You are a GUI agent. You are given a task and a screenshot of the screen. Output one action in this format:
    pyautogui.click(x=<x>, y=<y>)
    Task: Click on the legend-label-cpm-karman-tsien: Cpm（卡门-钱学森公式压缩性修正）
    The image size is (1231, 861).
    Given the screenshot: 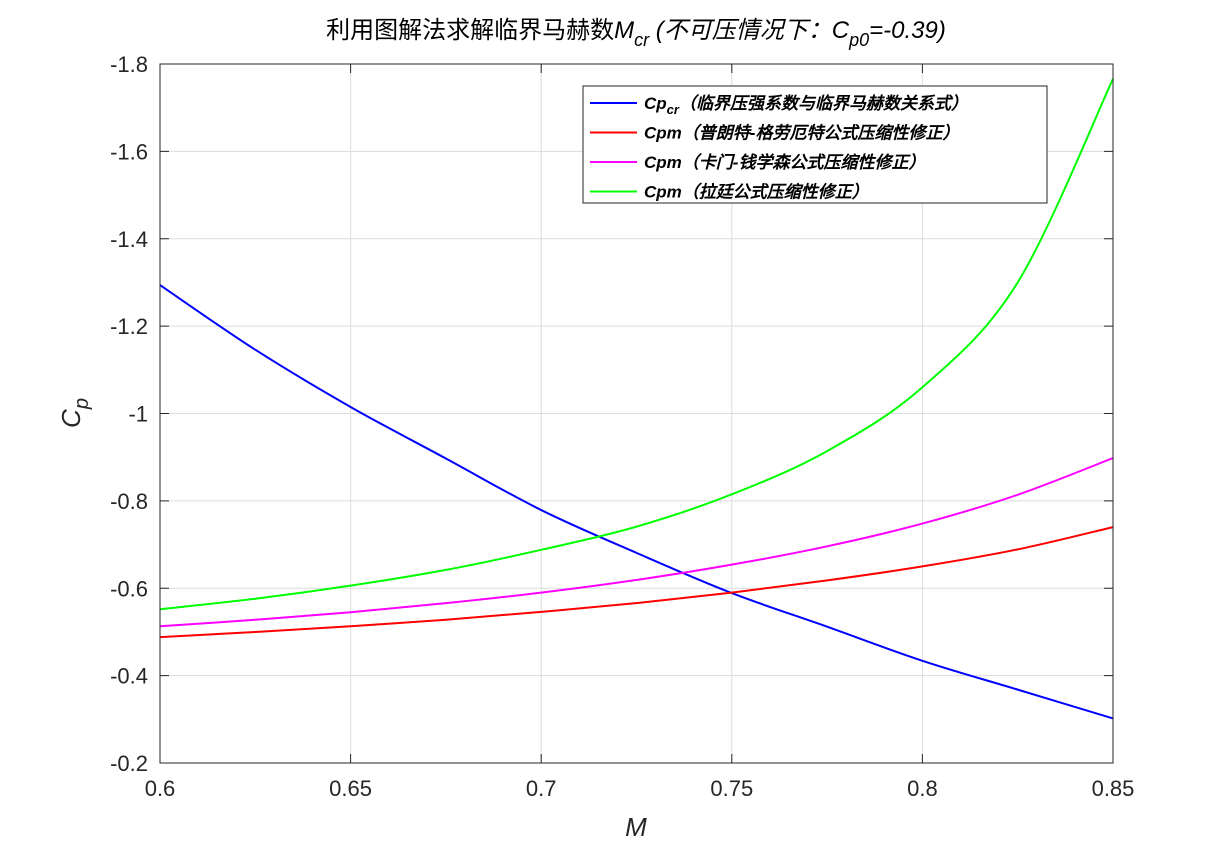 What is the action you would take?
    pyautogui.click(x=784, y=162)
    